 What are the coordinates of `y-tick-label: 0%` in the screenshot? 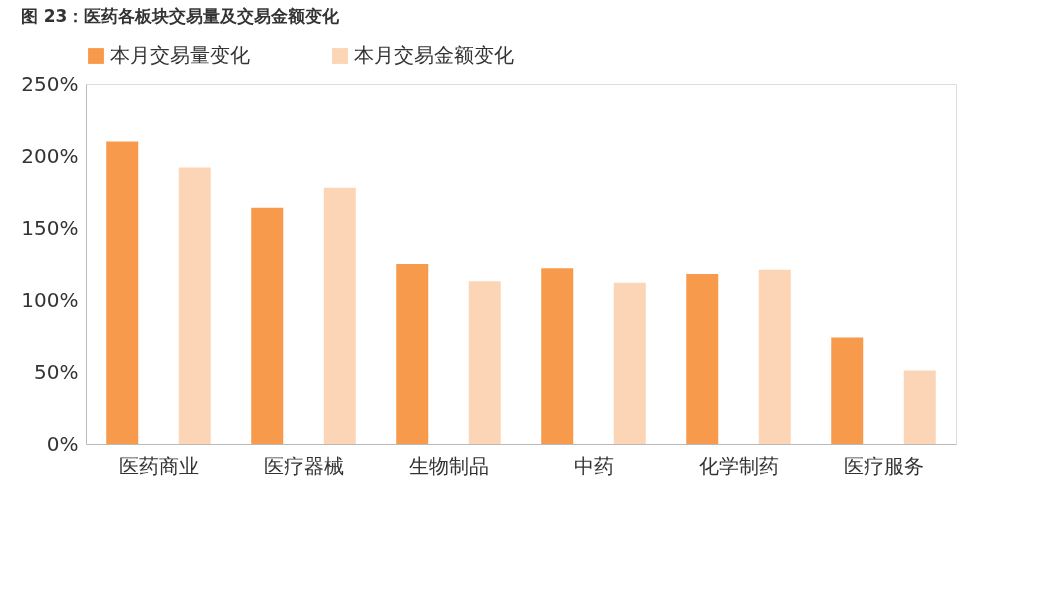 It's located at (62, 443).